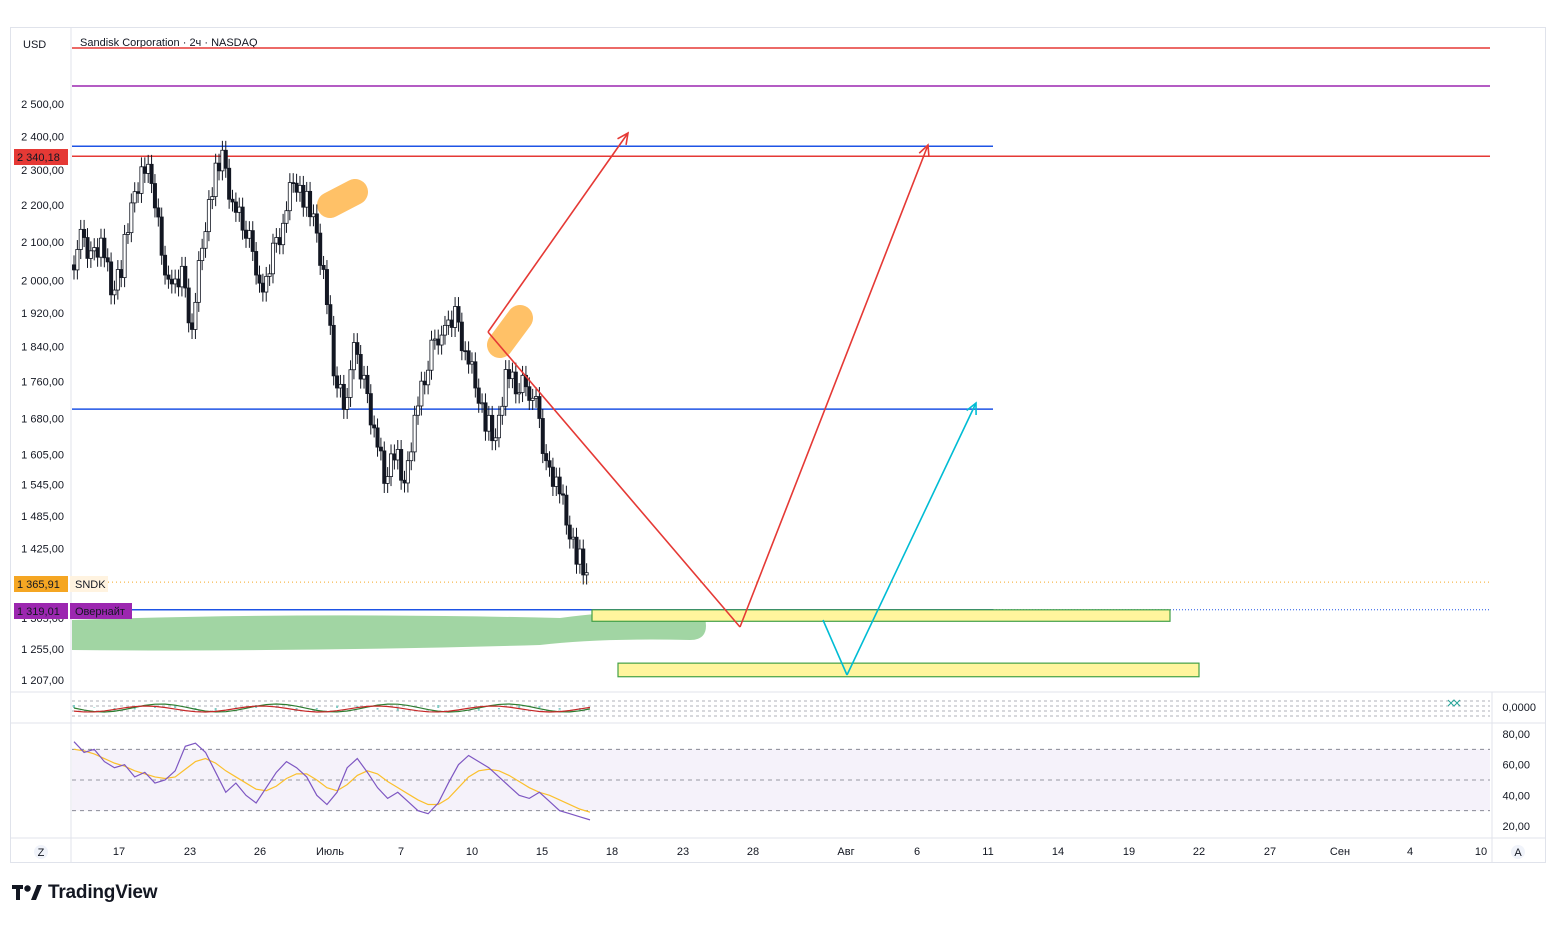 The image size is (1555, 925). I want to click on time-tick-label: Июль, so click(330, 852).